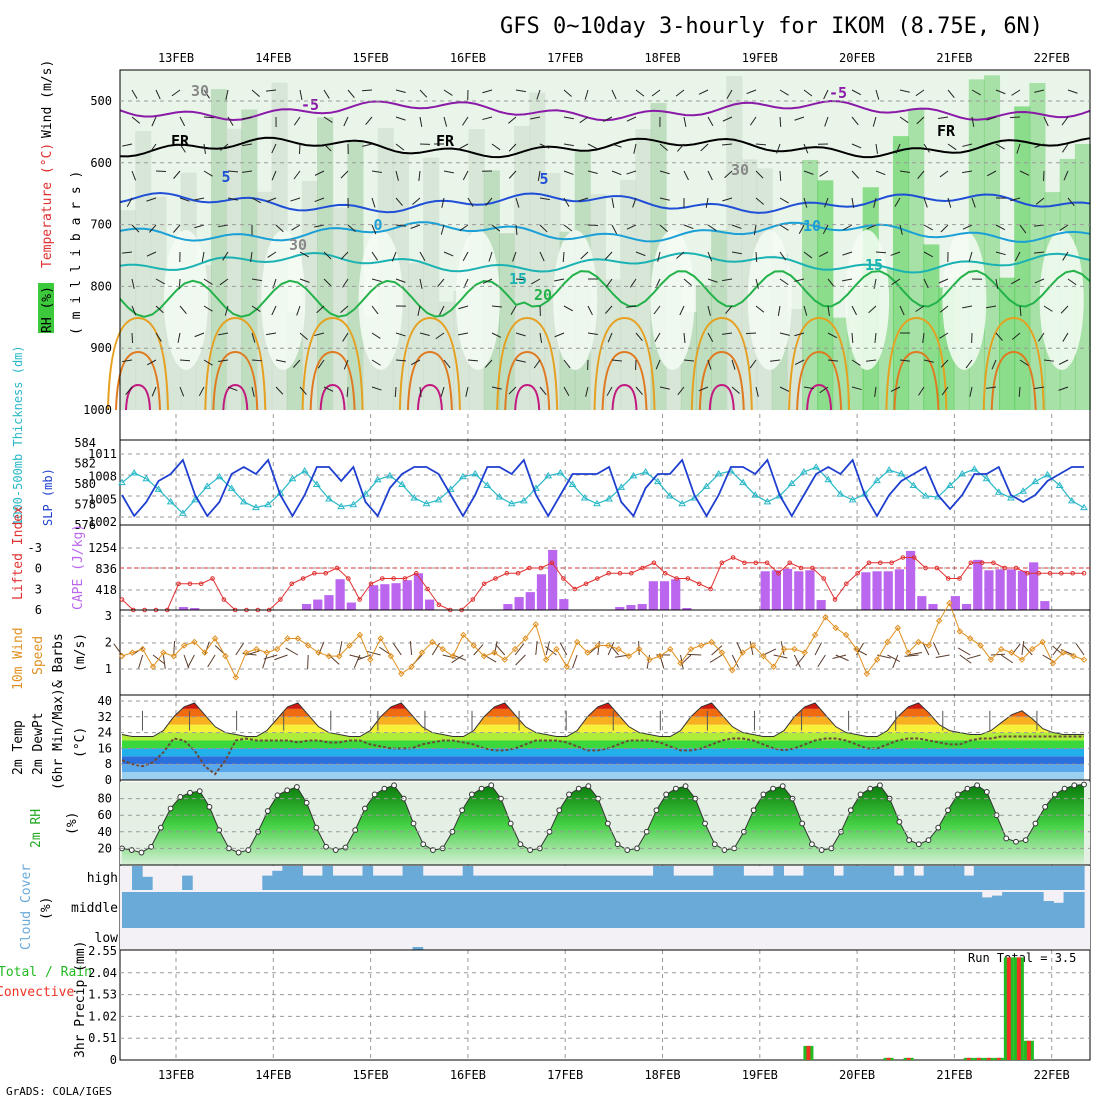 This screenshot has width=1100, height=1100. What do you see at coordinates (106, 590) in the screenshot?
I see `y-tick-label: 418` at bounding box center [106, 590].